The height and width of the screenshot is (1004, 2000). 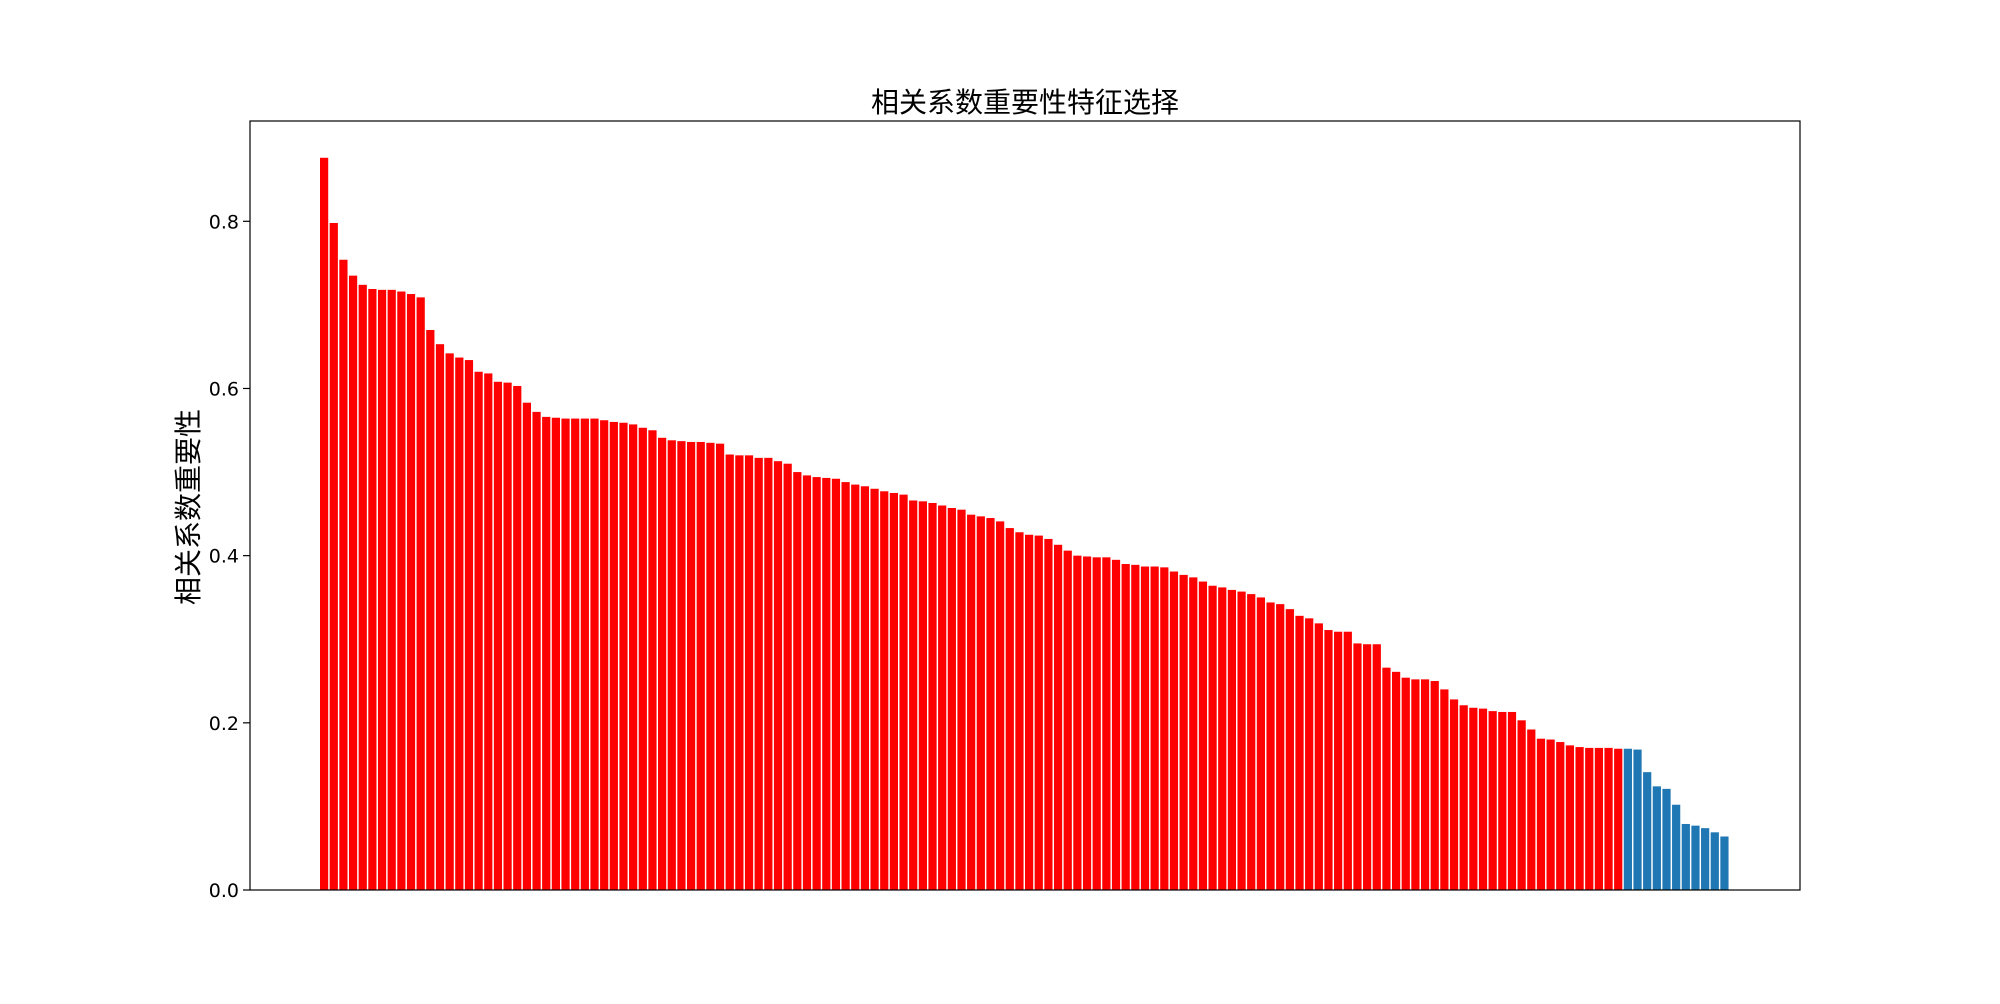 What do you see at coordinates (224, 557) in the screenshot?
I see `y-tick-label: 0.4` at bounding box center [224, 557].